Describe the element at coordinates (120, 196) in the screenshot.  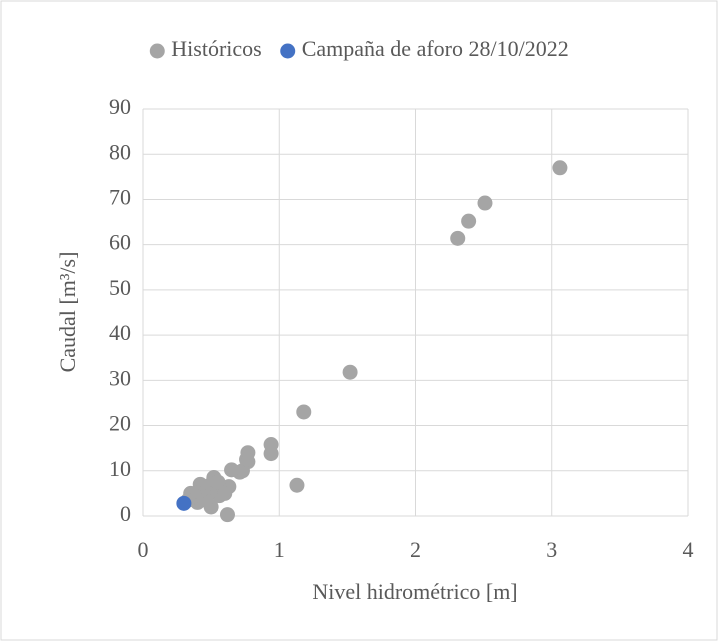
I see `y-tick-label: 70` at that location.